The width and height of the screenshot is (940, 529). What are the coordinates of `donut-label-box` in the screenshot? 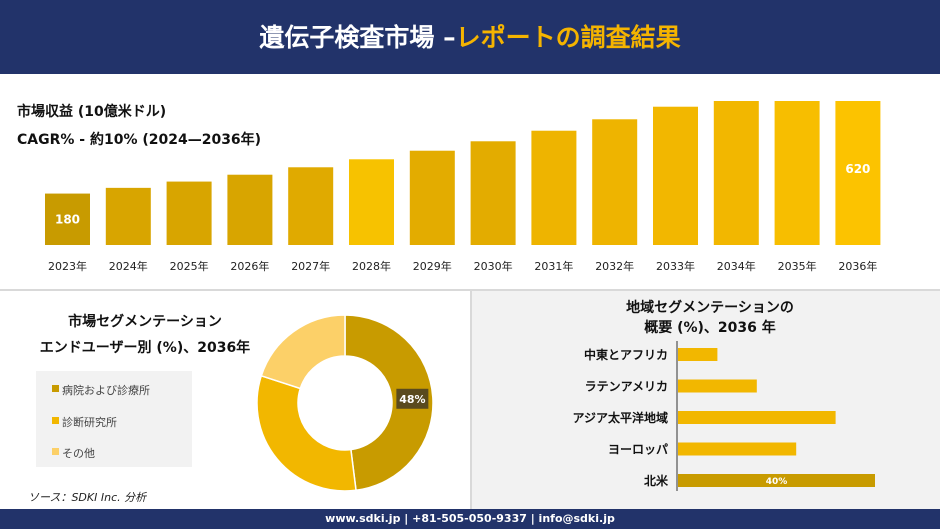 It's located at (412, 398).